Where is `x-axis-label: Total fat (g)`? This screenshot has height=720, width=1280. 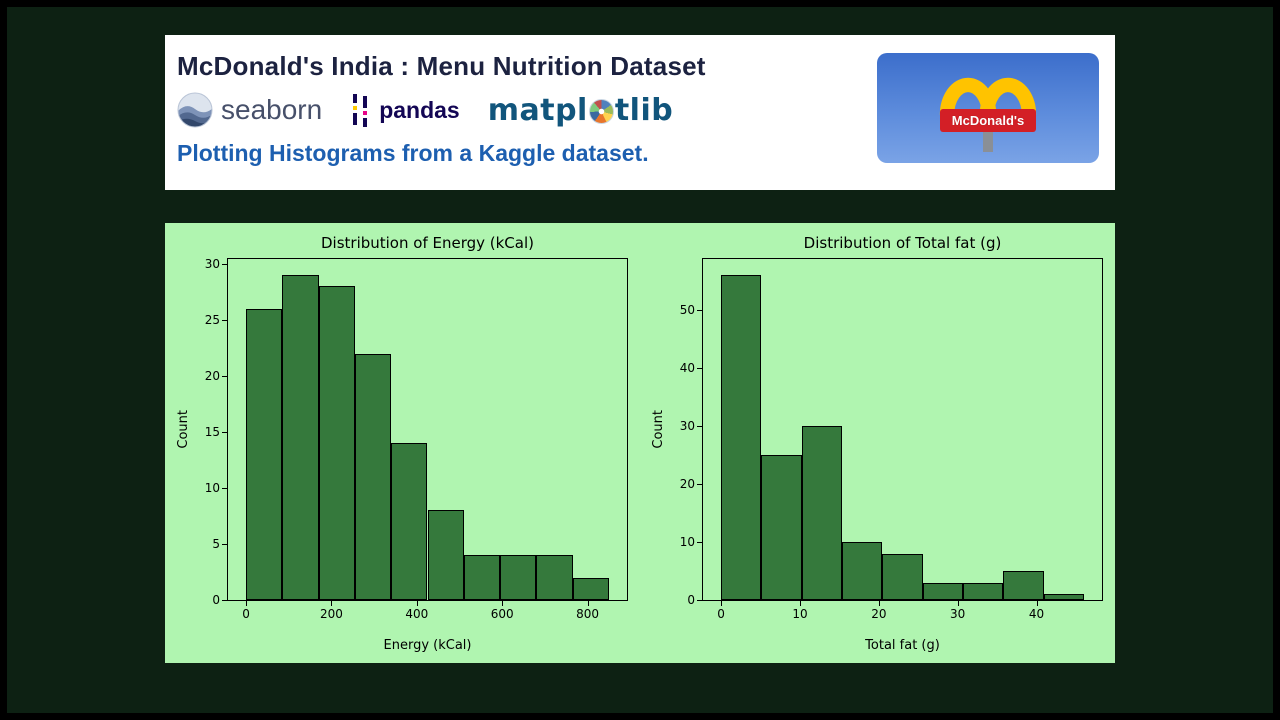
x-axis-label: Total fat (g) is located at coordinates (902, 645).